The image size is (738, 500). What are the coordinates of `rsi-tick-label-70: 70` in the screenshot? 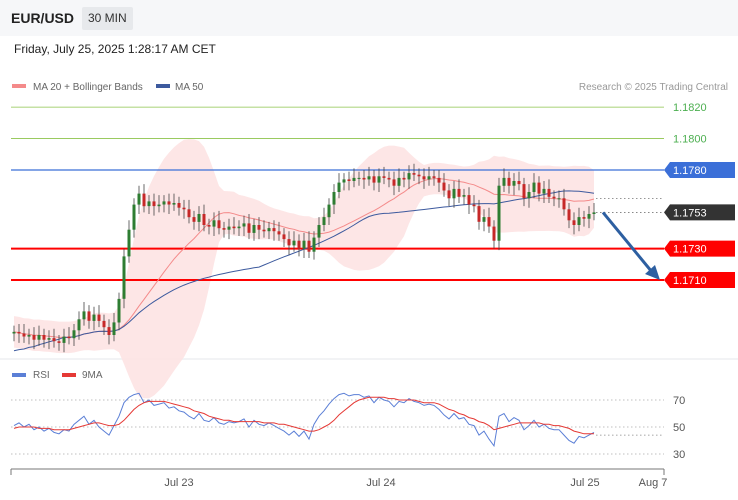 It's located at (679, 401).